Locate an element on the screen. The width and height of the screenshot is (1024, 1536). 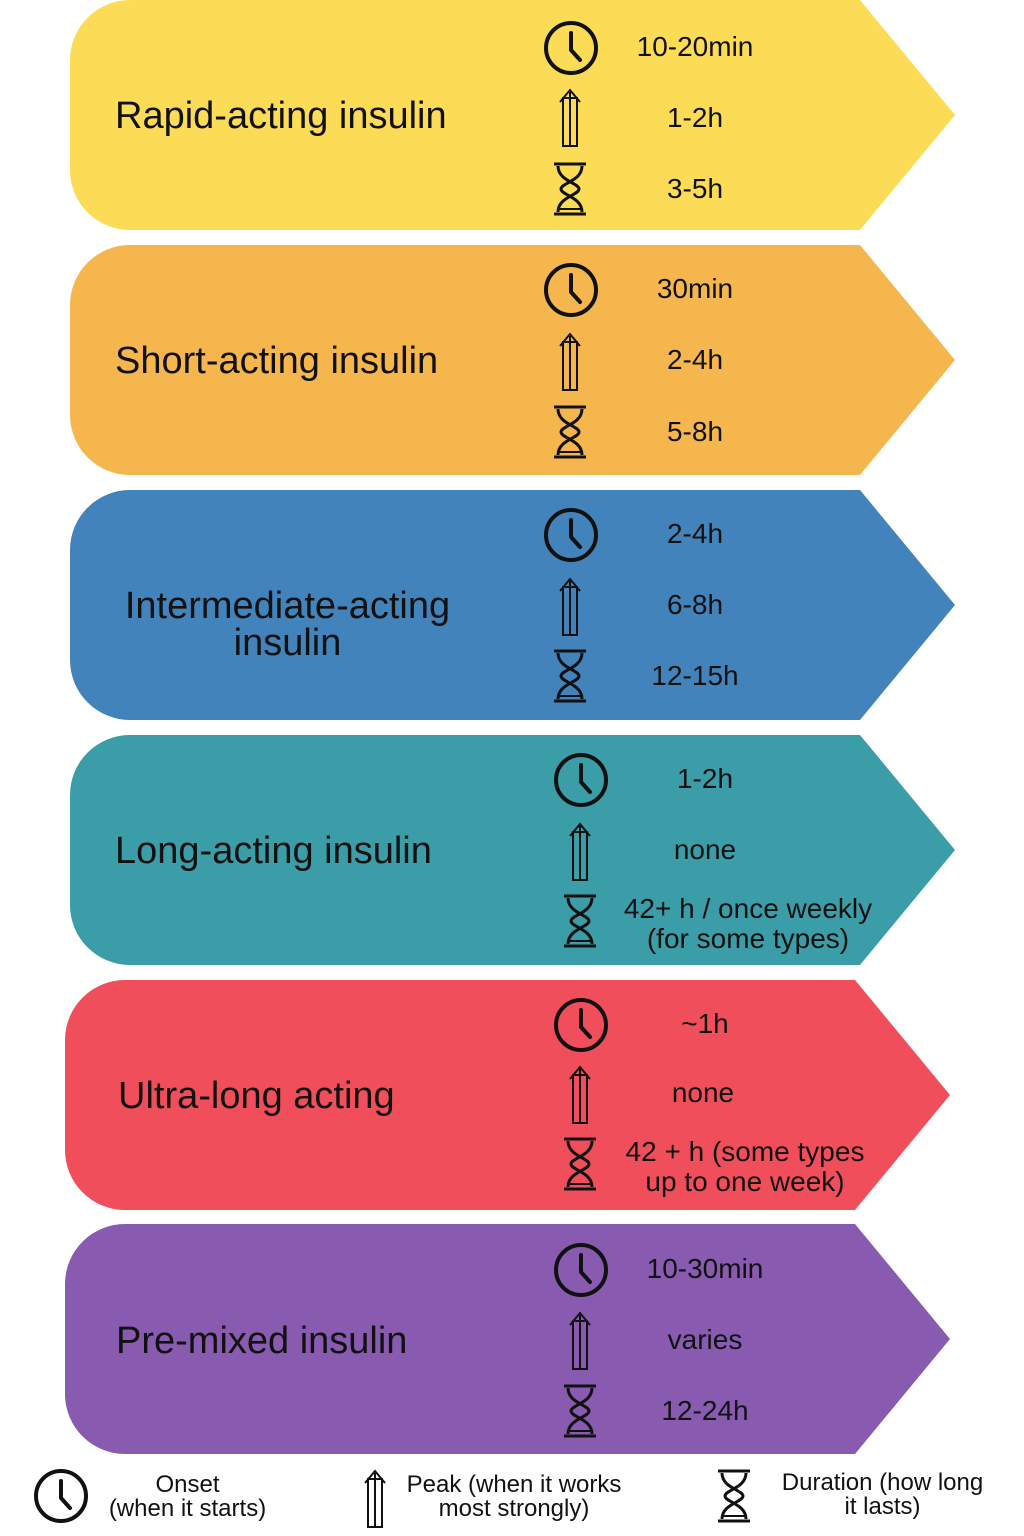
peak-value: 2-4h is located at coordinates (695, 359).